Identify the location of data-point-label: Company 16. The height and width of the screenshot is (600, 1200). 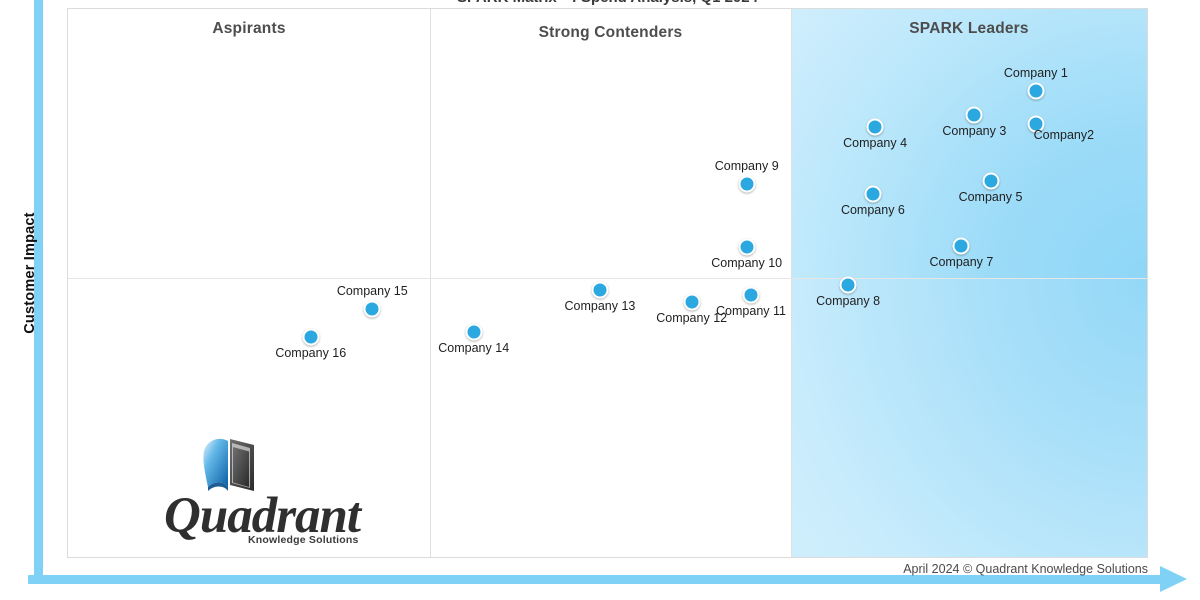
(311, 352).